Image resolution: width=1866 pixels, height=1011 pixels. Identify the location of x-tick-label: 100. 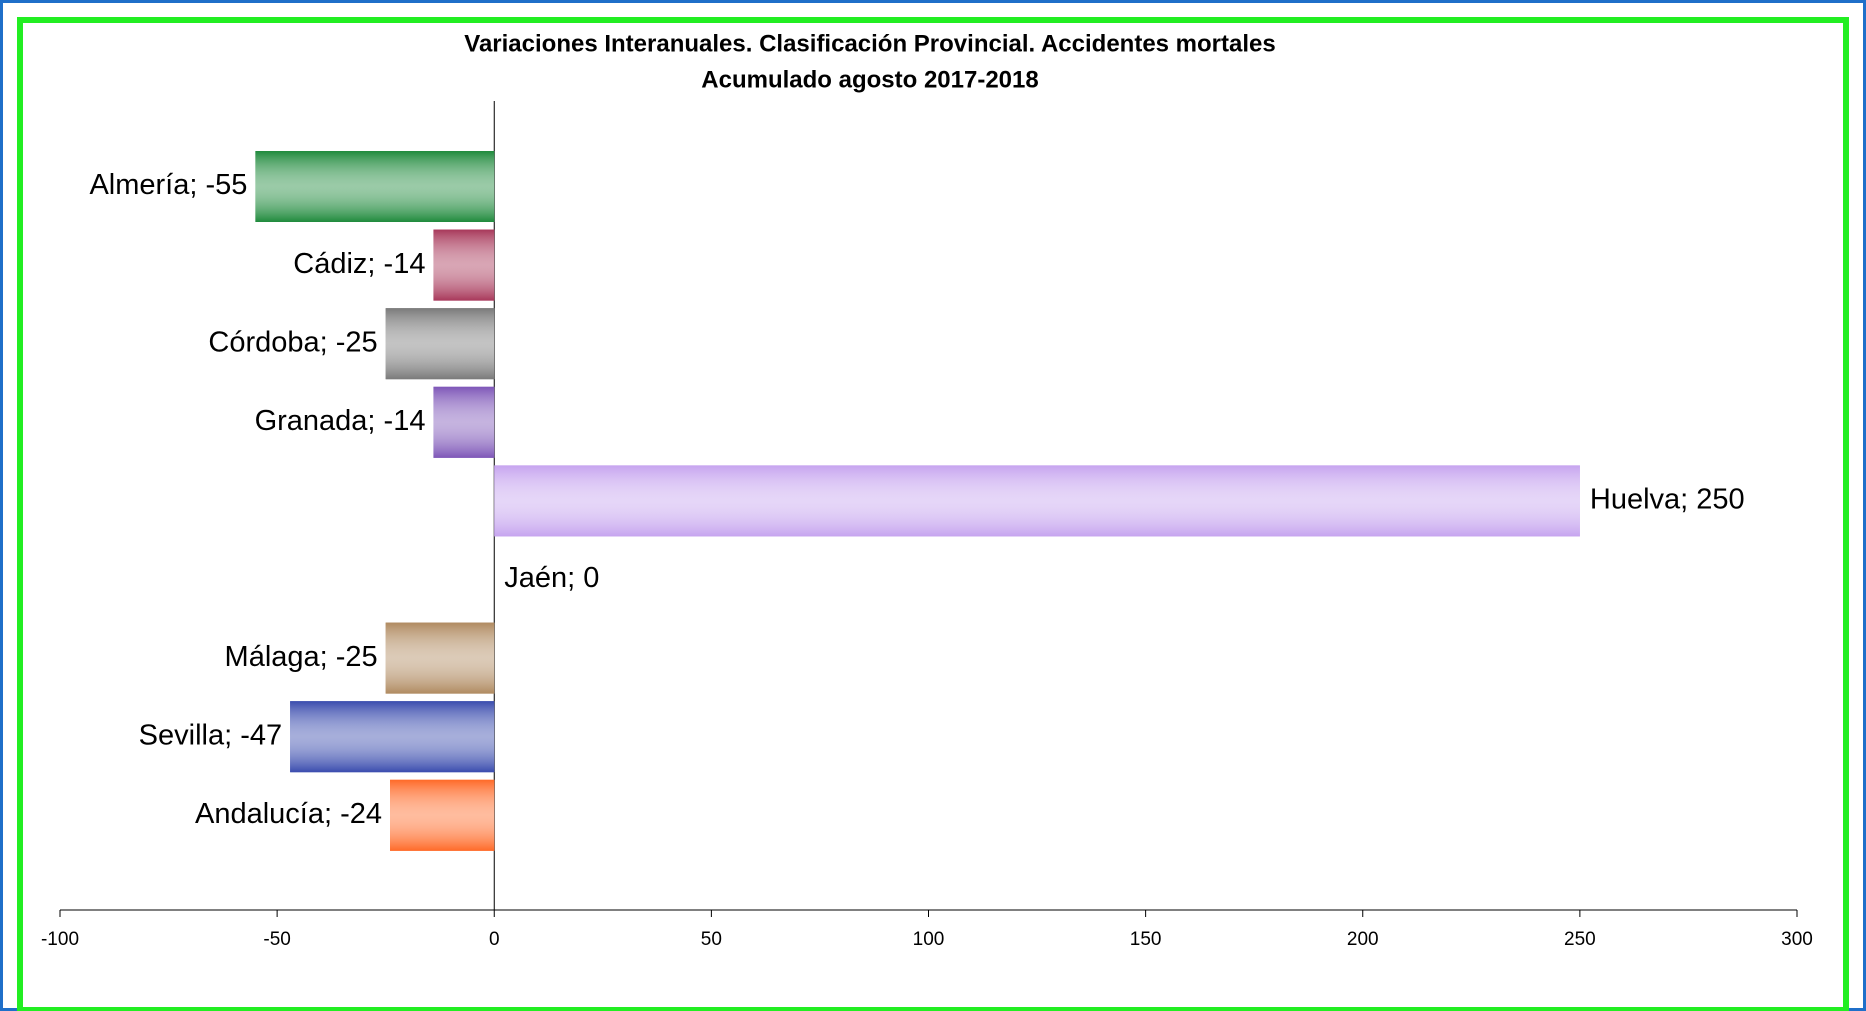
(929, 939).